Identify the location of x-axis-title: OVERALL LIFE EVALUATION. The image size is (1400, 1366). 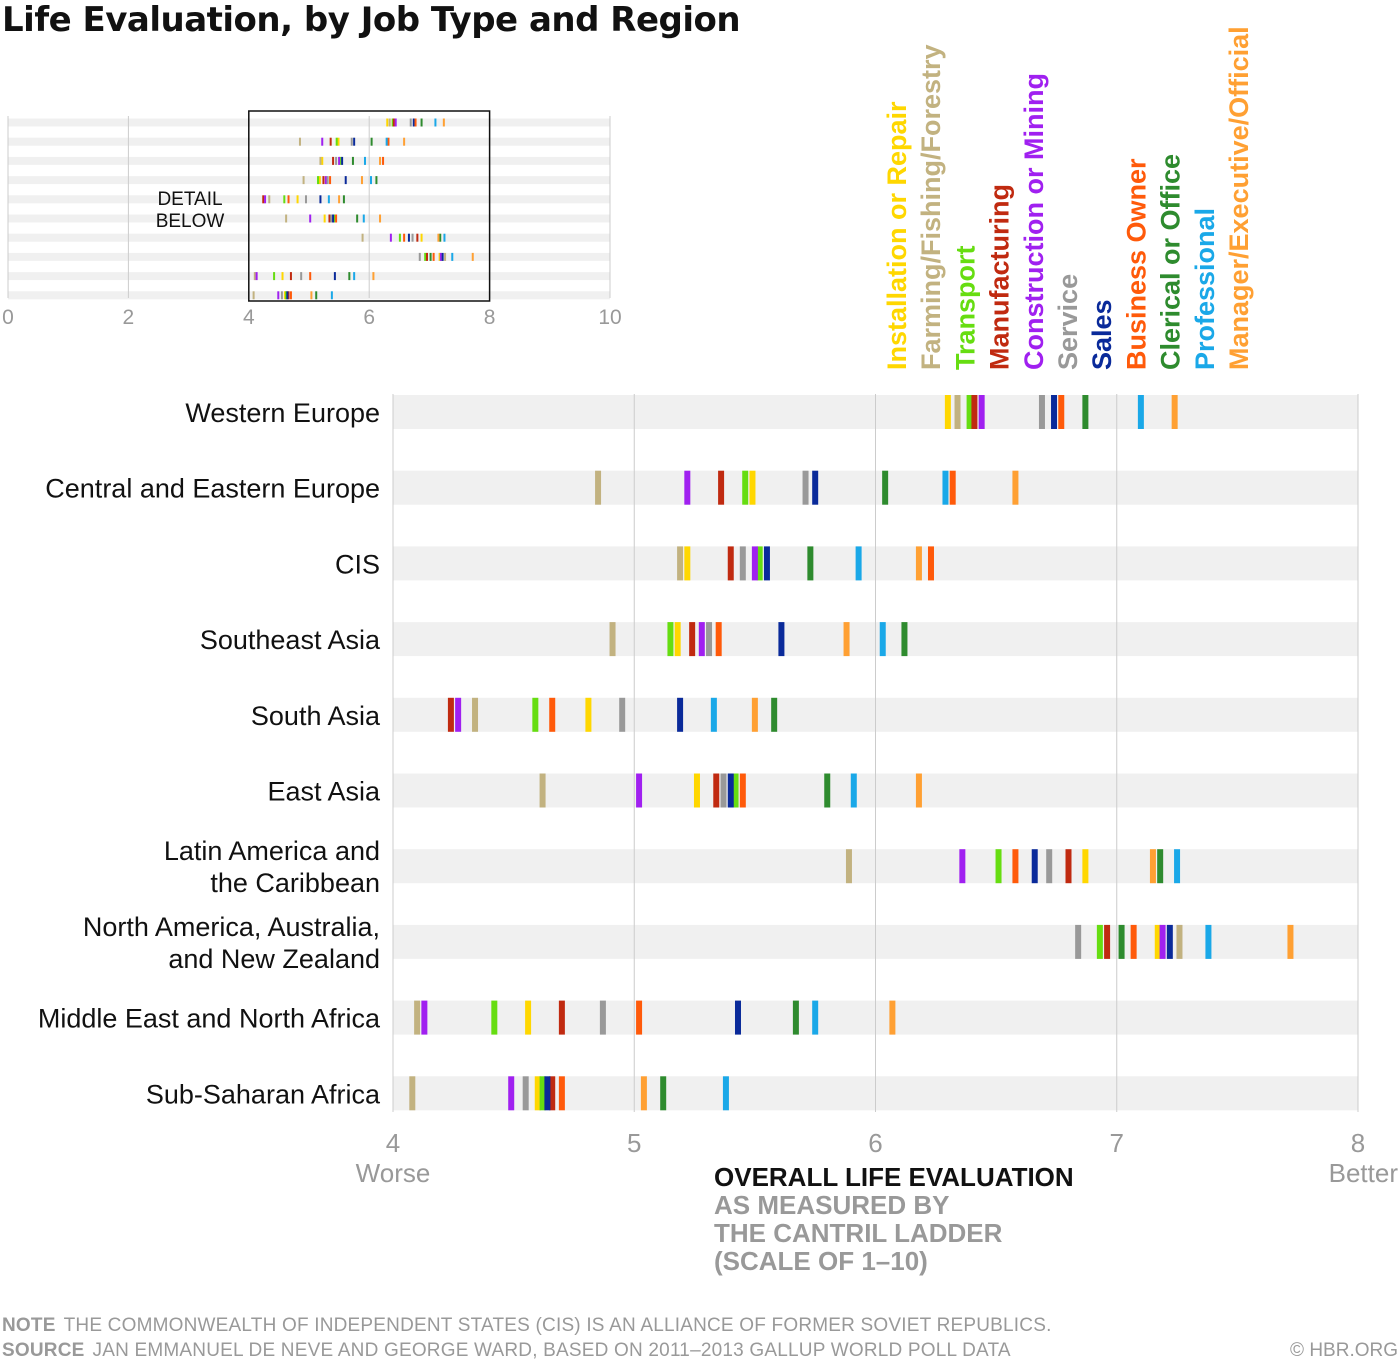
(894, 1177).